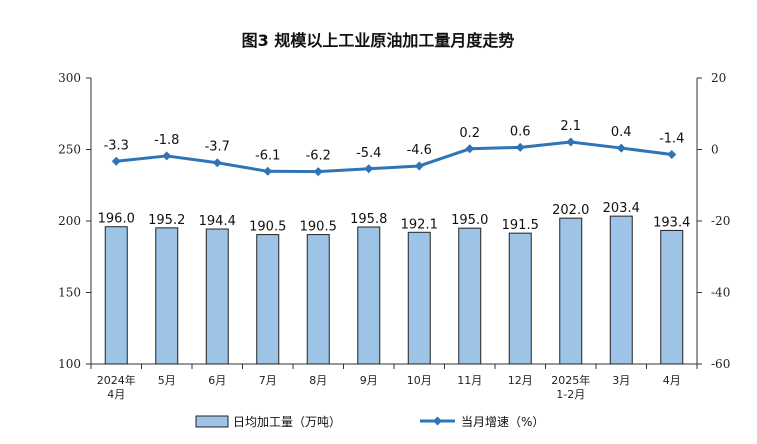 This screenshot has width=757, height=444. Describe the element at coordinates (267, 155) in the screenshot. I see `line-data-label: -6.1` at that location.